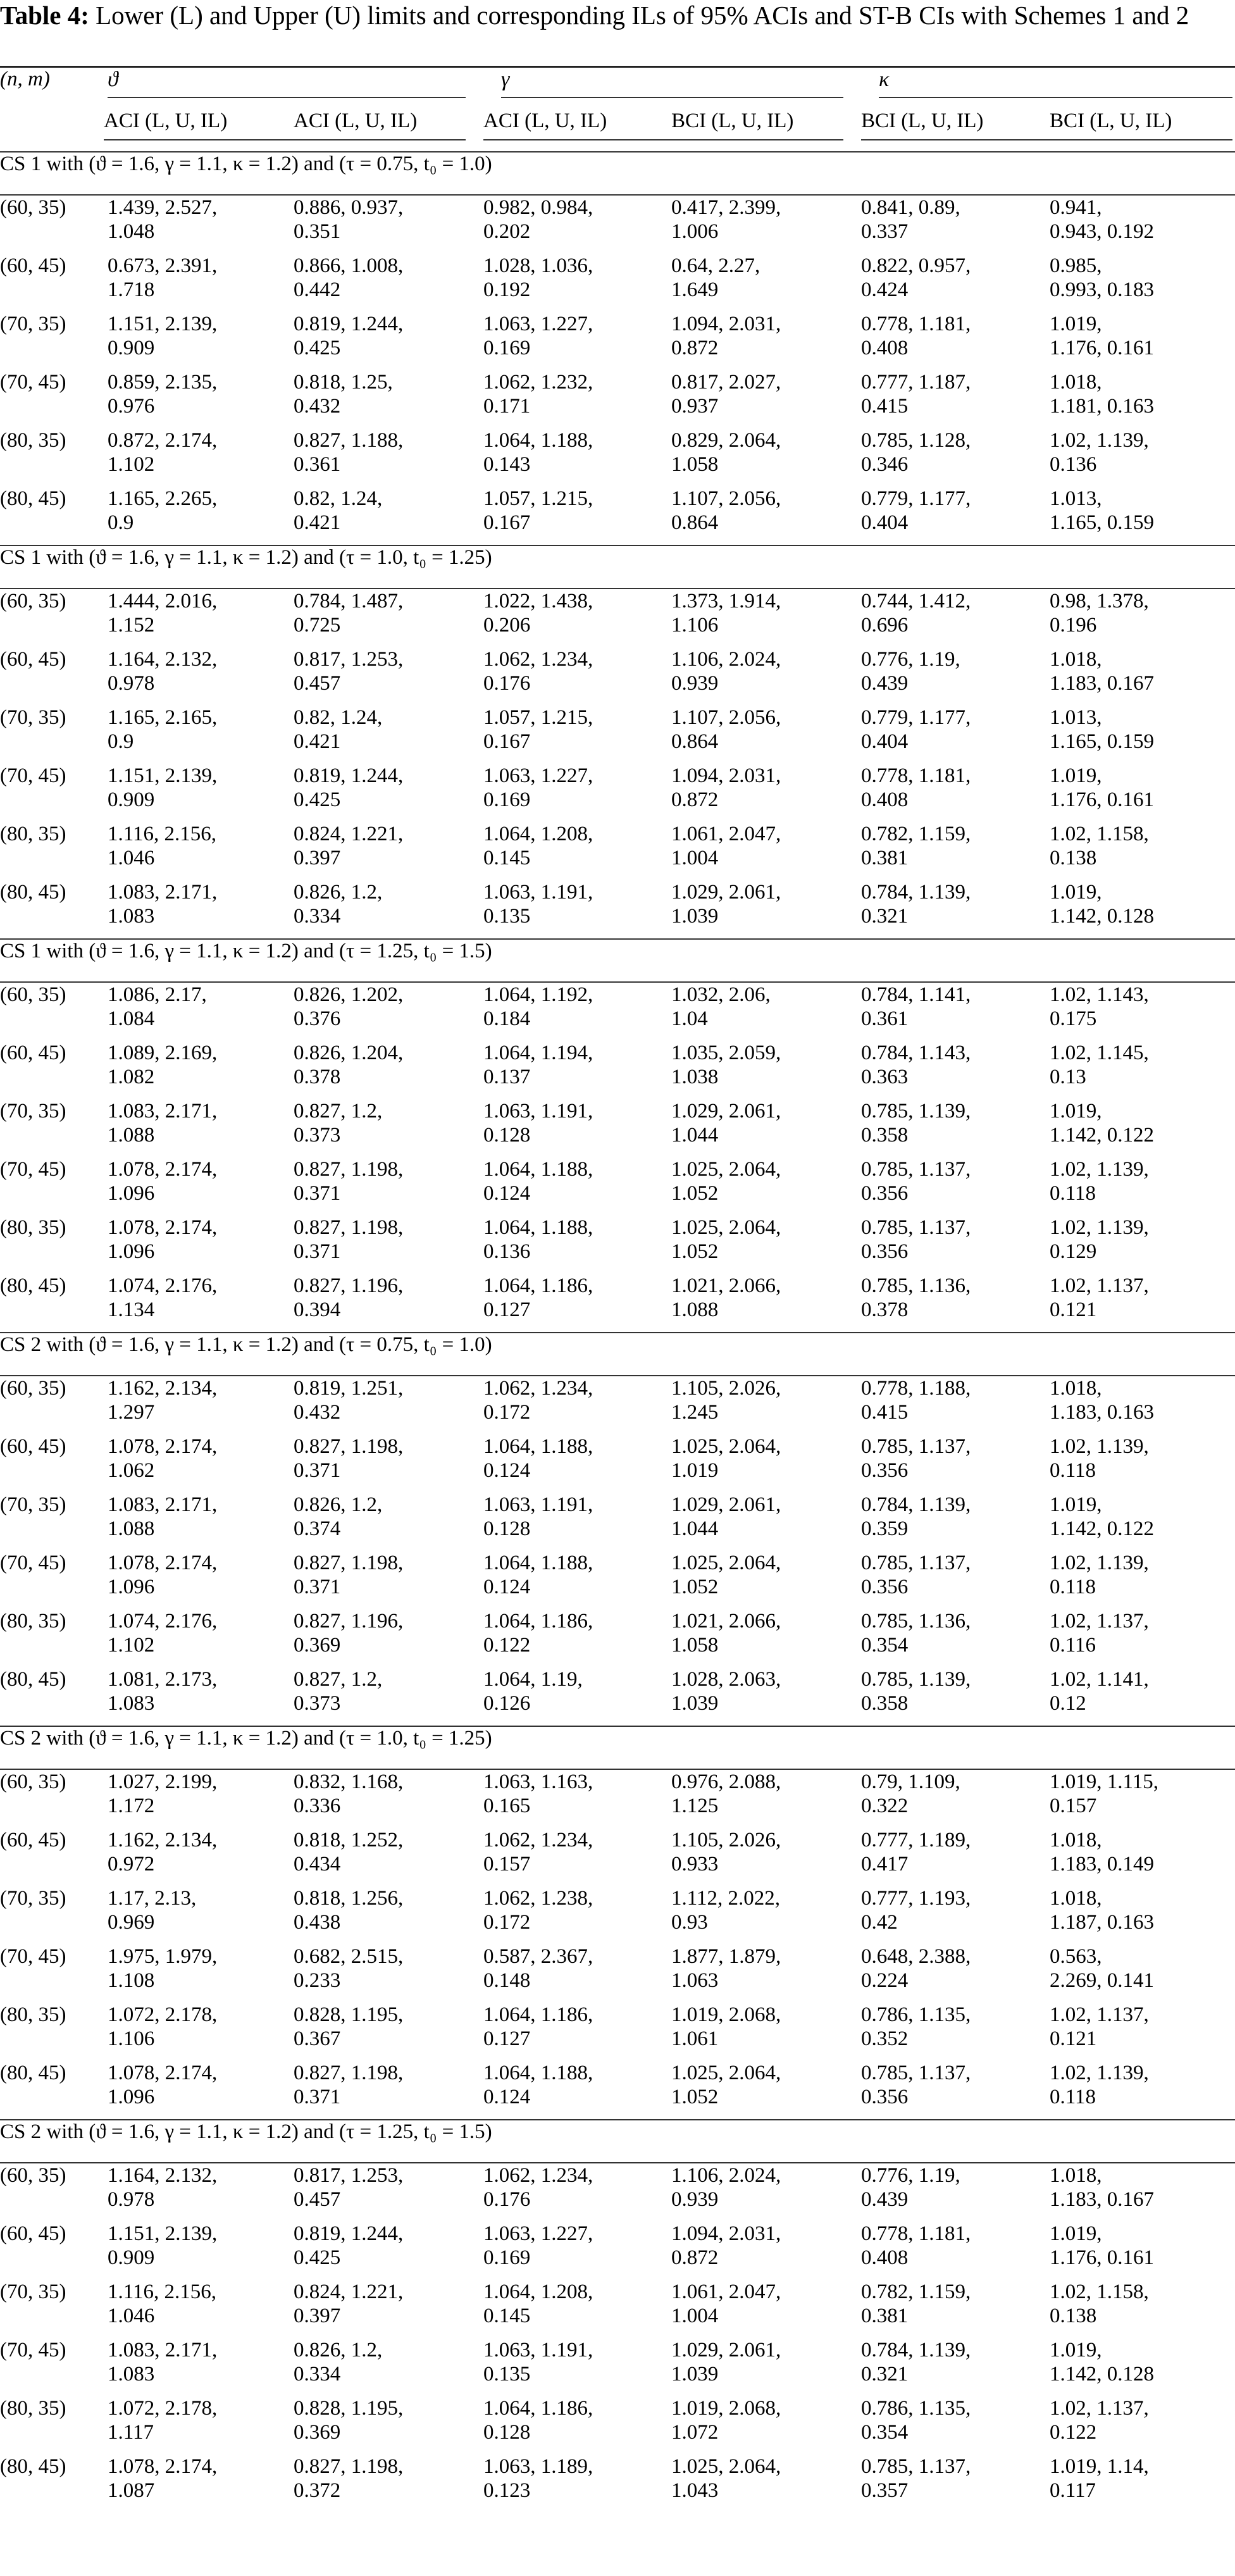 Image resolution: width=1235 pixels, height=2576 pixels. I want to click on table-cell: 0.826, 1.202, 0.376, so click(349, 1006).